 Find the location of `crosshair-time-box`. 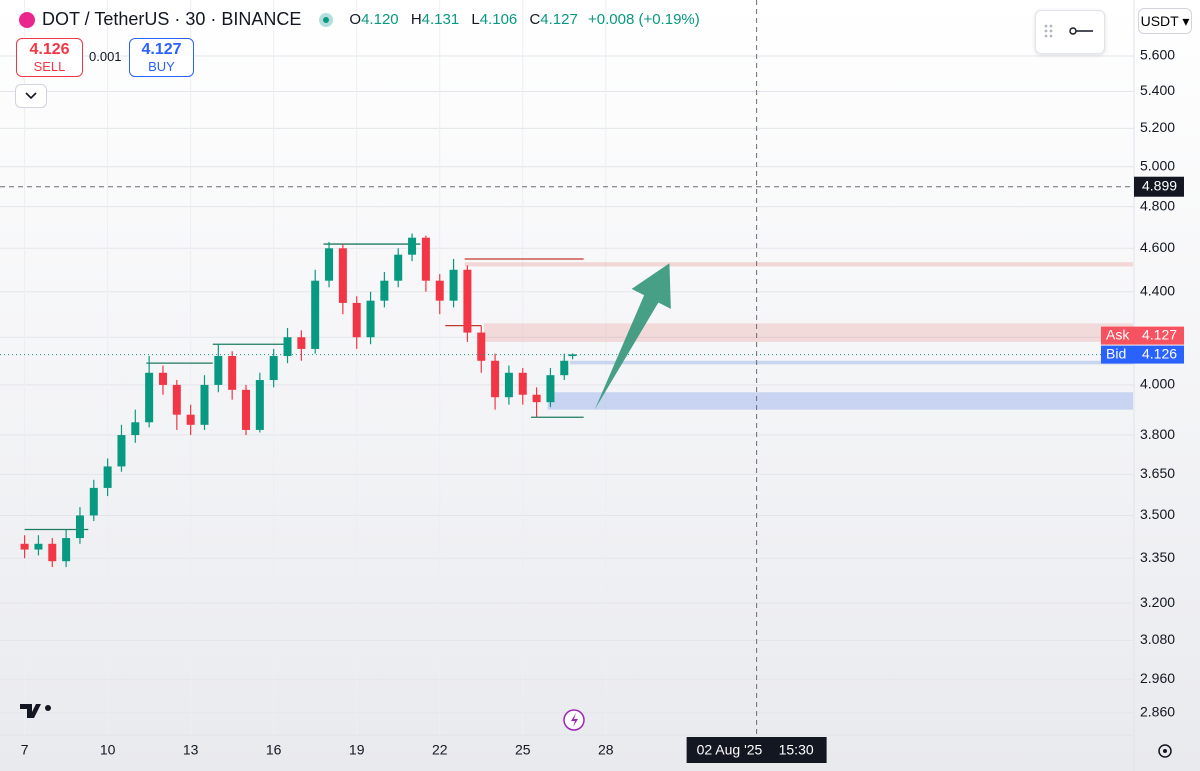

crosshair-time-box is located at coordinates (756, 750).